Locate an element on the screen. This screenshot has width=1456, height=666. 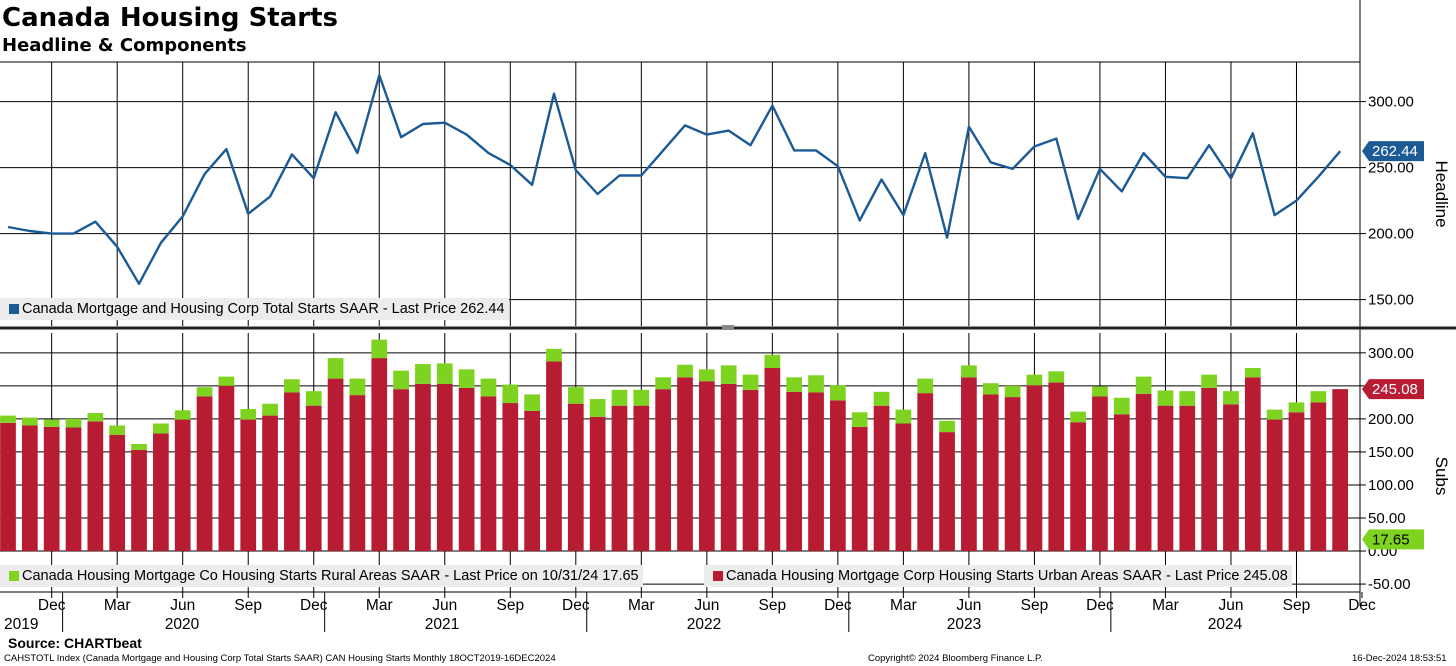
rural-last-price-tag: 17.65 is located at coordinates (1393, 539).